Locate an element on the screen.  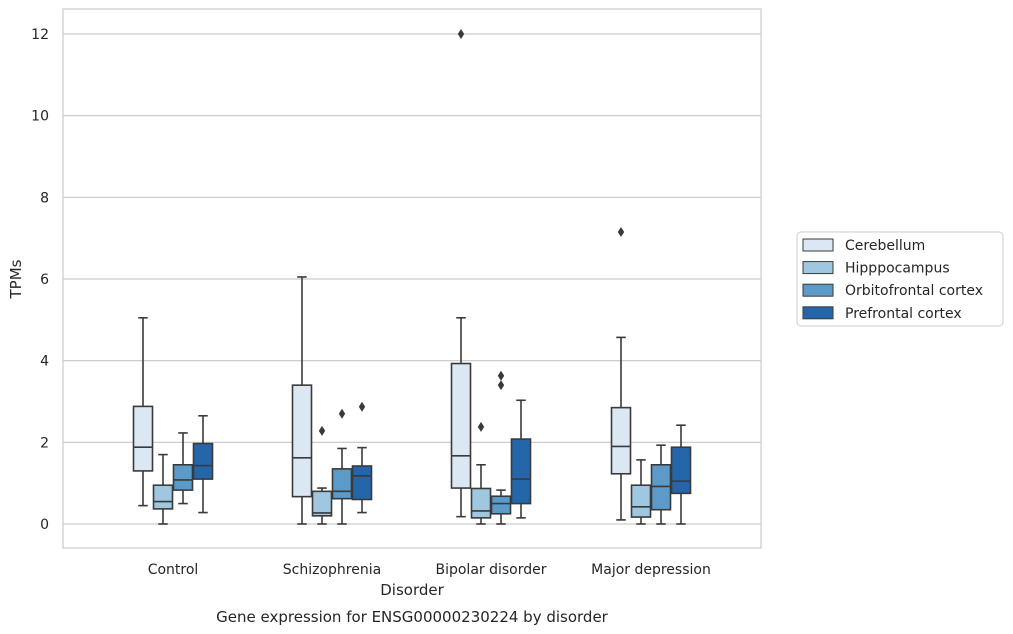
x-tick-label: Bipolar disorder is located at coordinates (490, 570).